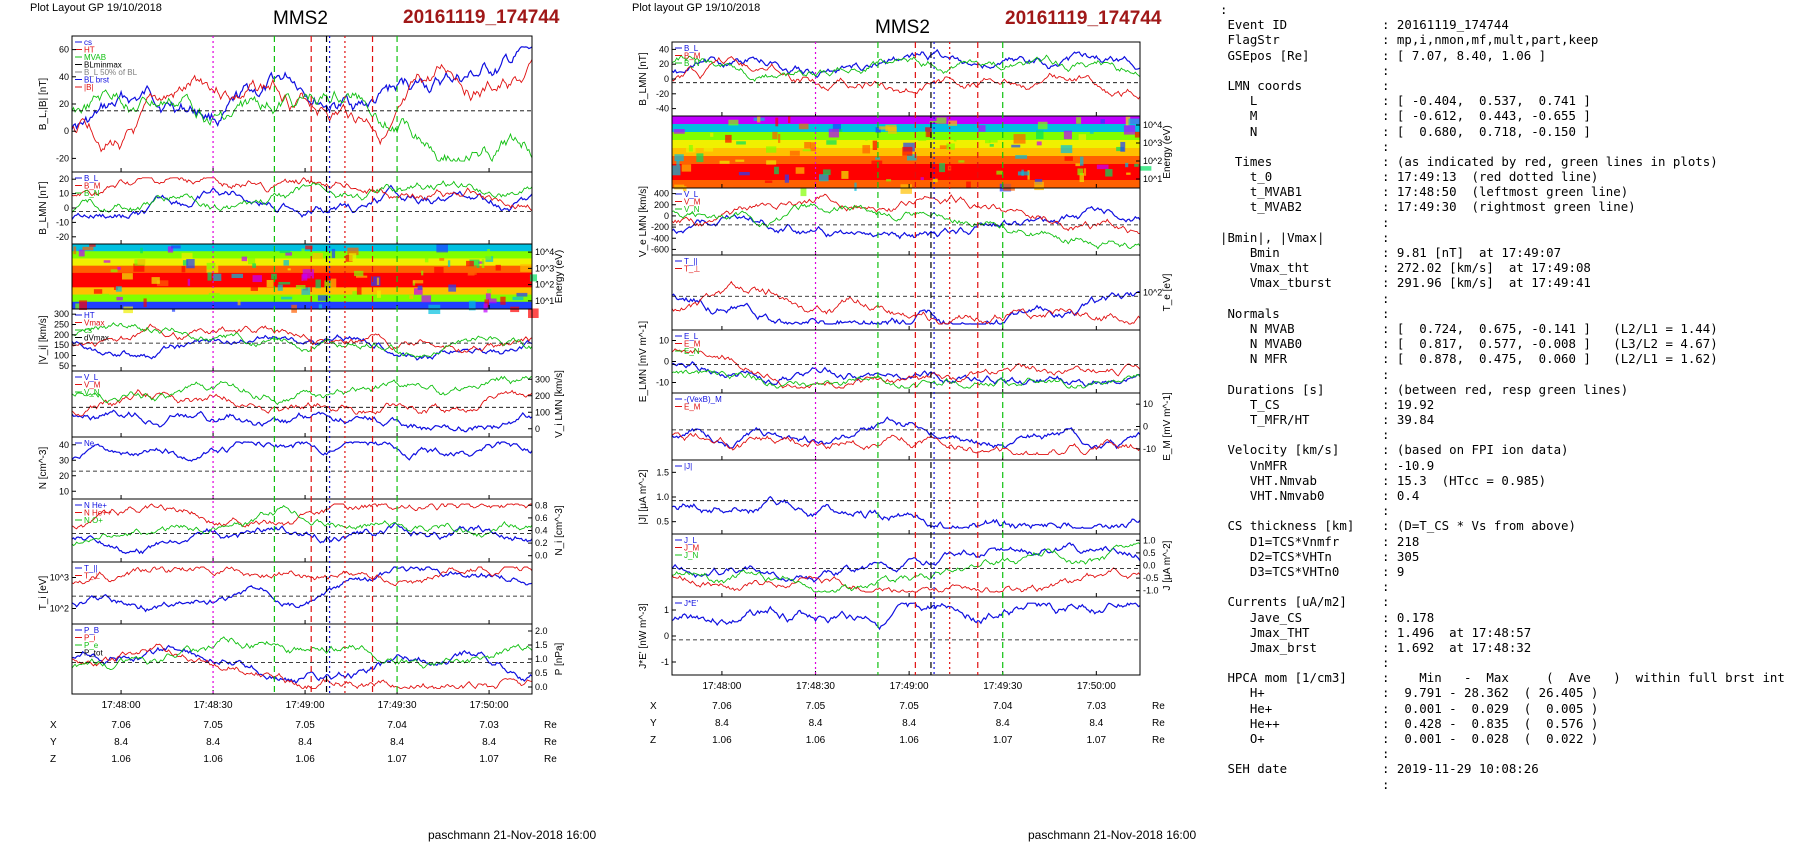  I want to click on y-tick-label: 0.5, so click(541, 673).